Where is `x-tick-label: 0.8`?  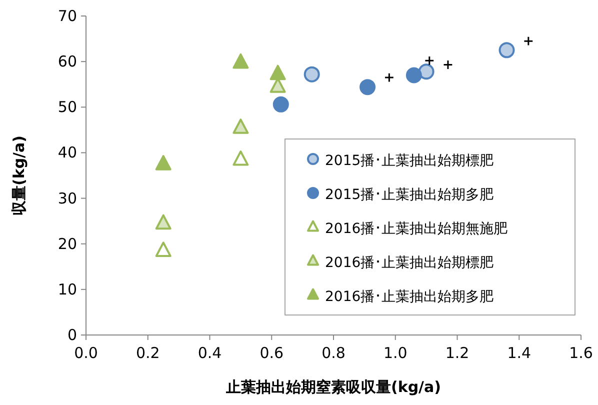 x-tick-label: 0.8 is located at coordinates (334, 353).